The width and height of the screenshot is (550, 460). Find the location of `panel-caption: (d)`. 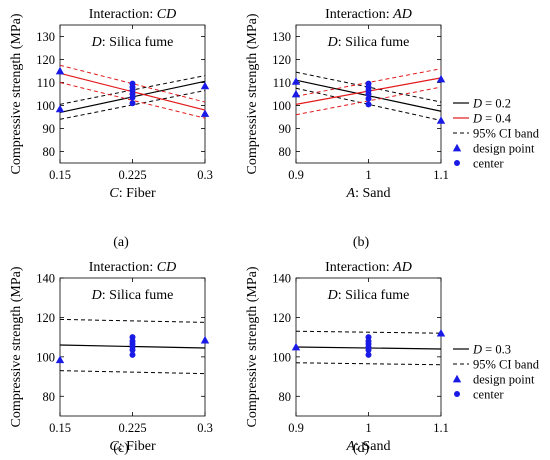

panel-caption: (d) is located at coordinates (361, 448).